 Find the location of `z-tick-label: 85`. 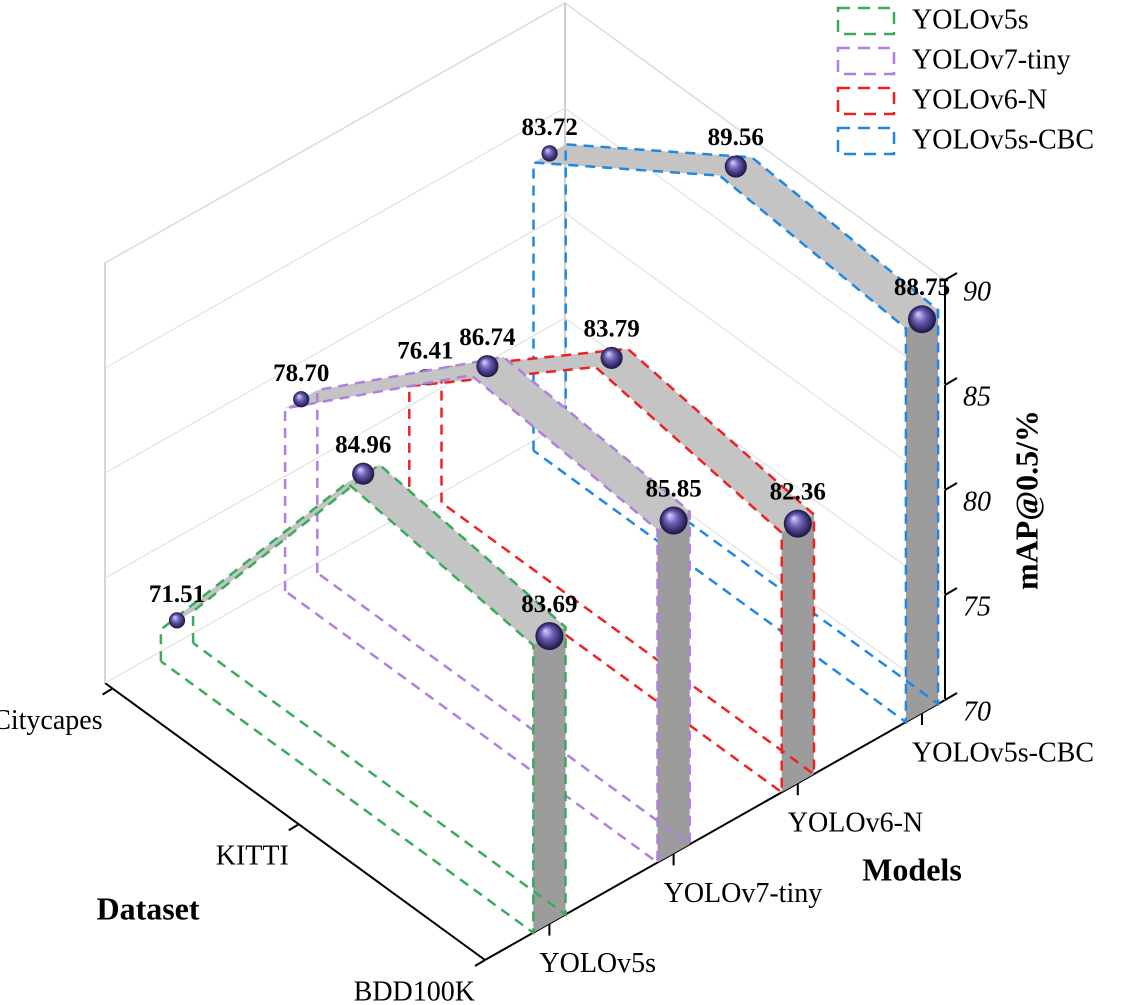

z-tick-label: 85 is located at coordinates (977, 396).